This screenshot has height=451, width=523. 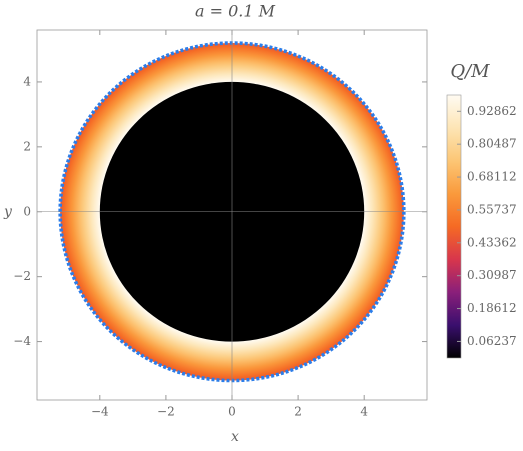 What do you see at coordinates (492, 144) in the screenshot?
I see `colorbar-tick-label: 0.80487` at bounding box center [492, 144].